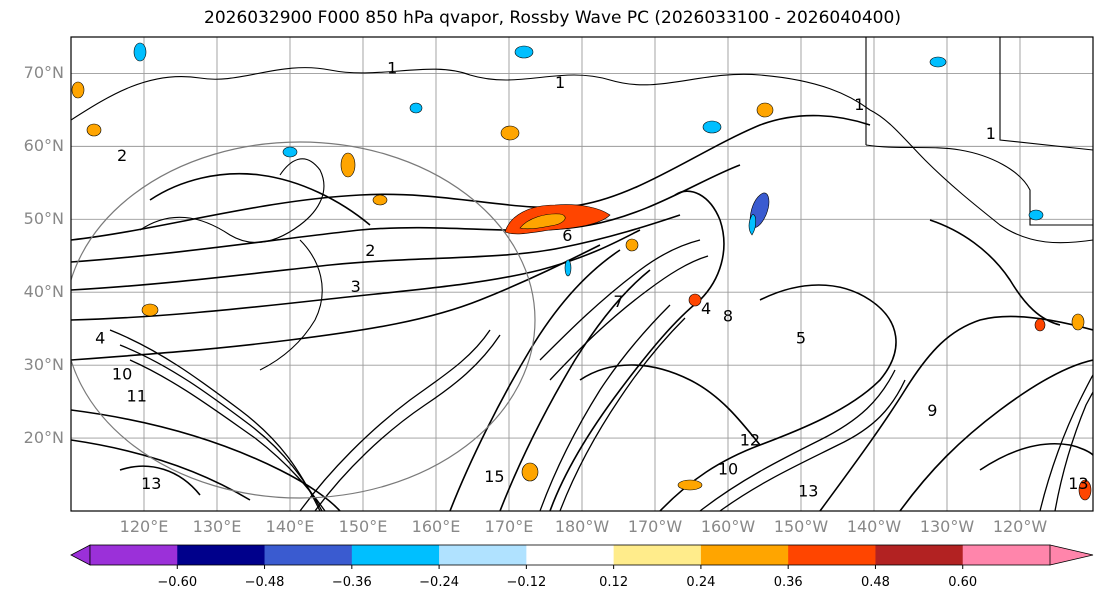  What do you see at coordinates (43, 365) in the screenshot?
I see `lat-label-4: 30°N` at bounding box center [43, 365].